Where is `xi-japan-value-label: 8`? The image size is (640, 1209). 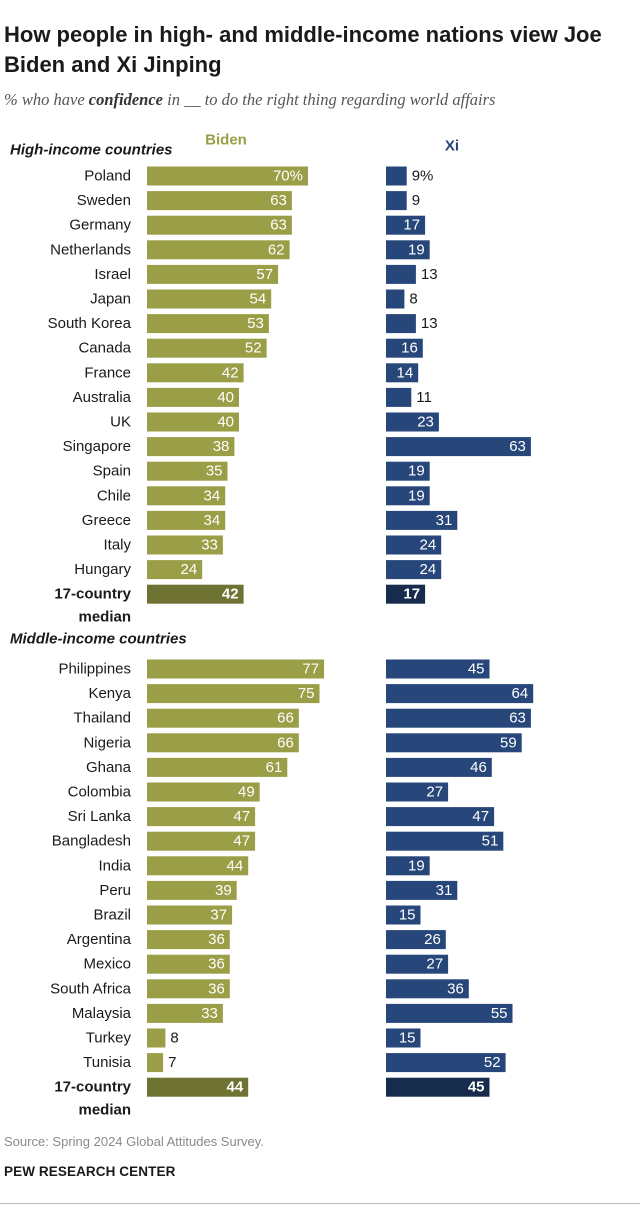
xi-japan-value-label: 8 is located at coordinates (413, 299).